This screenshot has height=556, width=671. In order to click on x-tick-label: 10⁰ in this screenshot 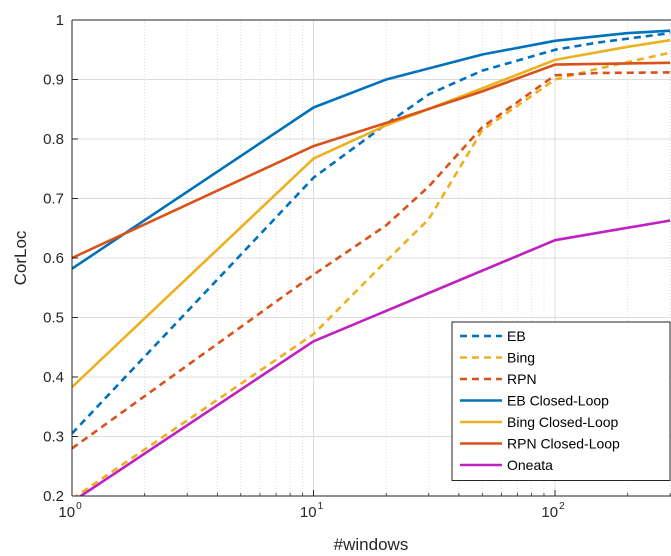, I will do `click(70, 511)`.